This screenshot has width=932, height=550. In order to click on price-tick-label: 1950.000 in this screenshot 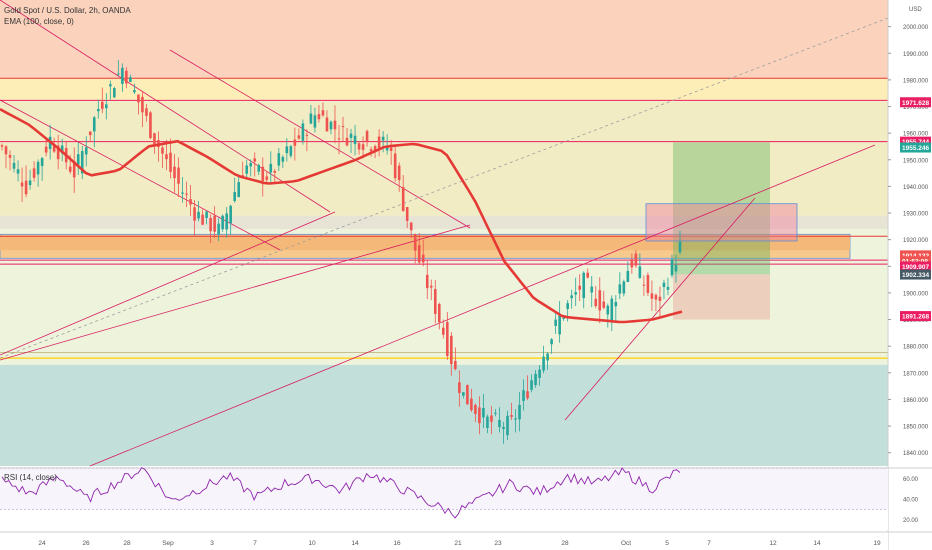, I will do `click(916, 161)`.